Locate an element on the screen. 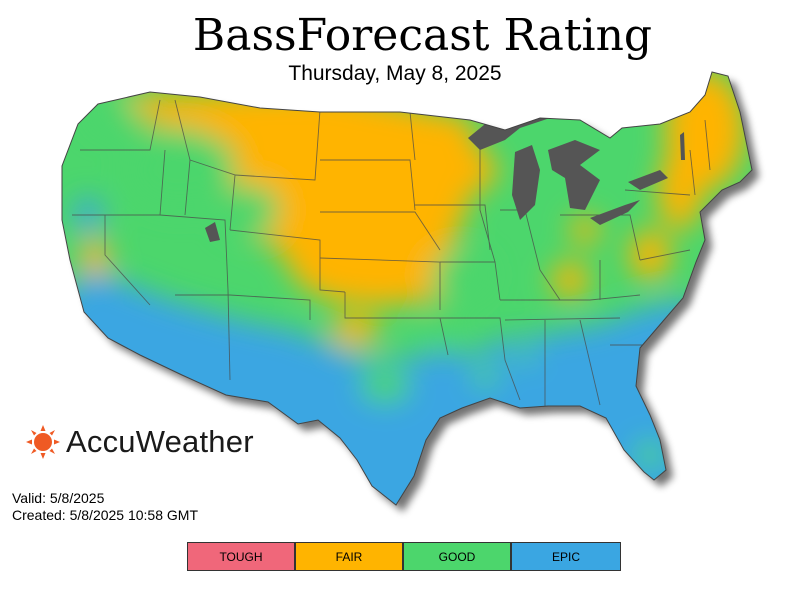 The width and height of the screenshot is (800, 600). legend-label: FAIR is located at coordinates (349, 556).